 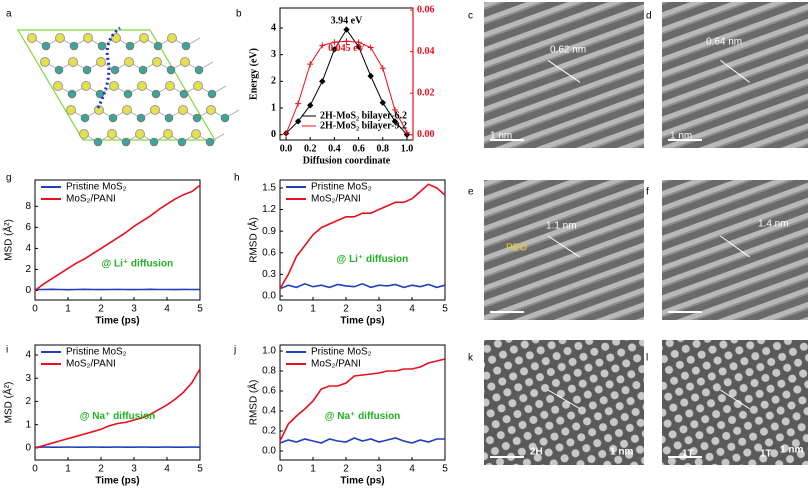 I want to click on y-tick-label: 0.6, so click(x=269, y=391).